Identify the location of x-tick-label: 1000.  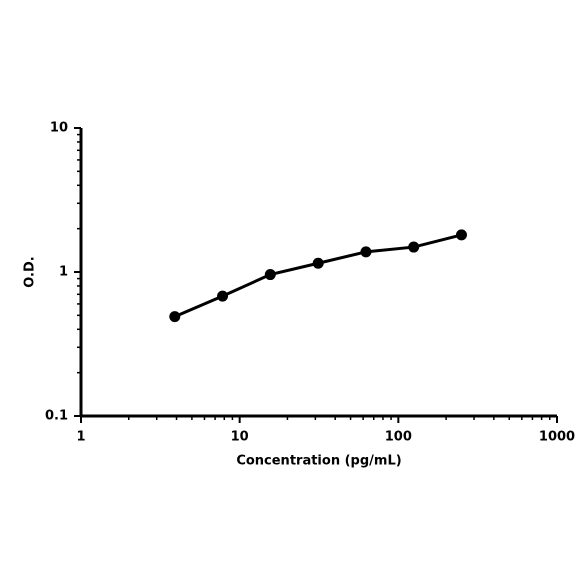
(557, 437).